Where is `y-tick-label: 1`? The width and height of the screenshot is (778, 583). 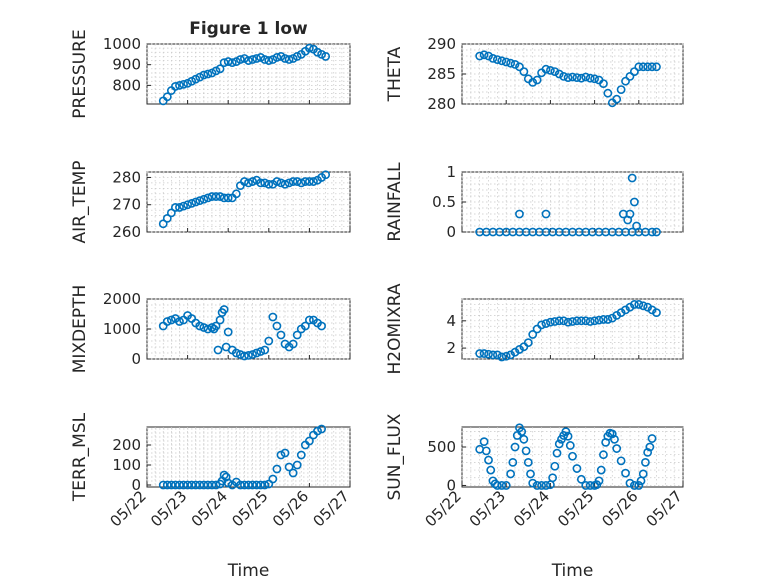
y-tick-label: 1 is located at coordinates (451, 172).